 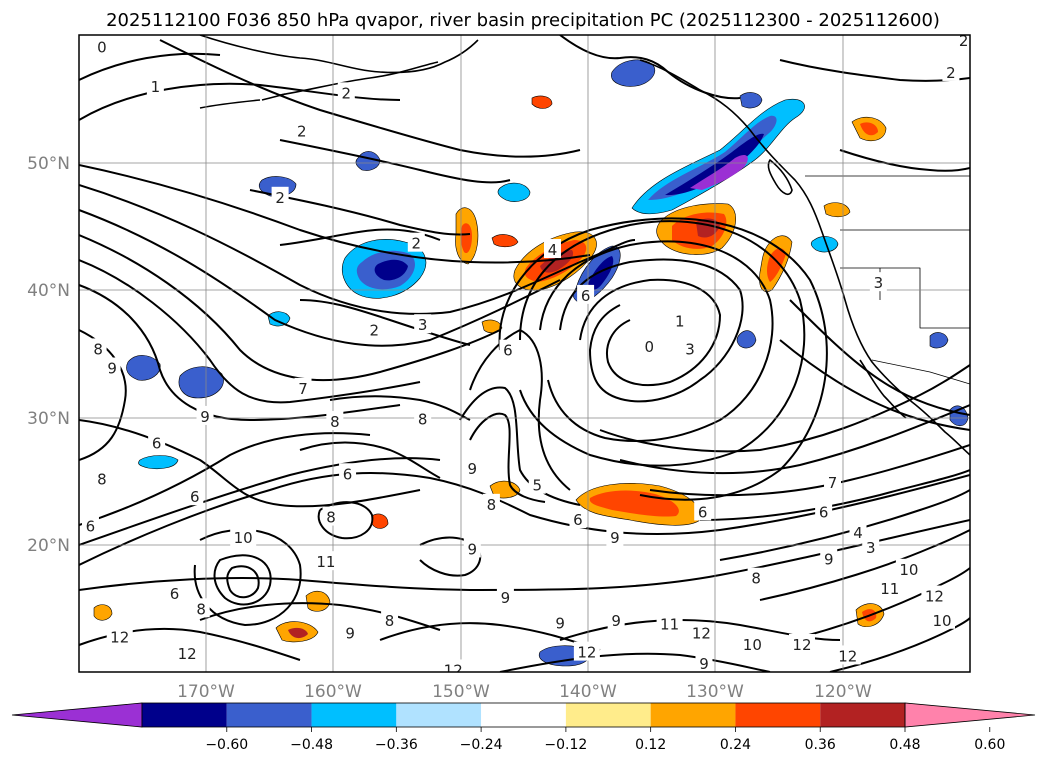 I want to click on precip-patch-46n-125w, so click(x=837, y=210).